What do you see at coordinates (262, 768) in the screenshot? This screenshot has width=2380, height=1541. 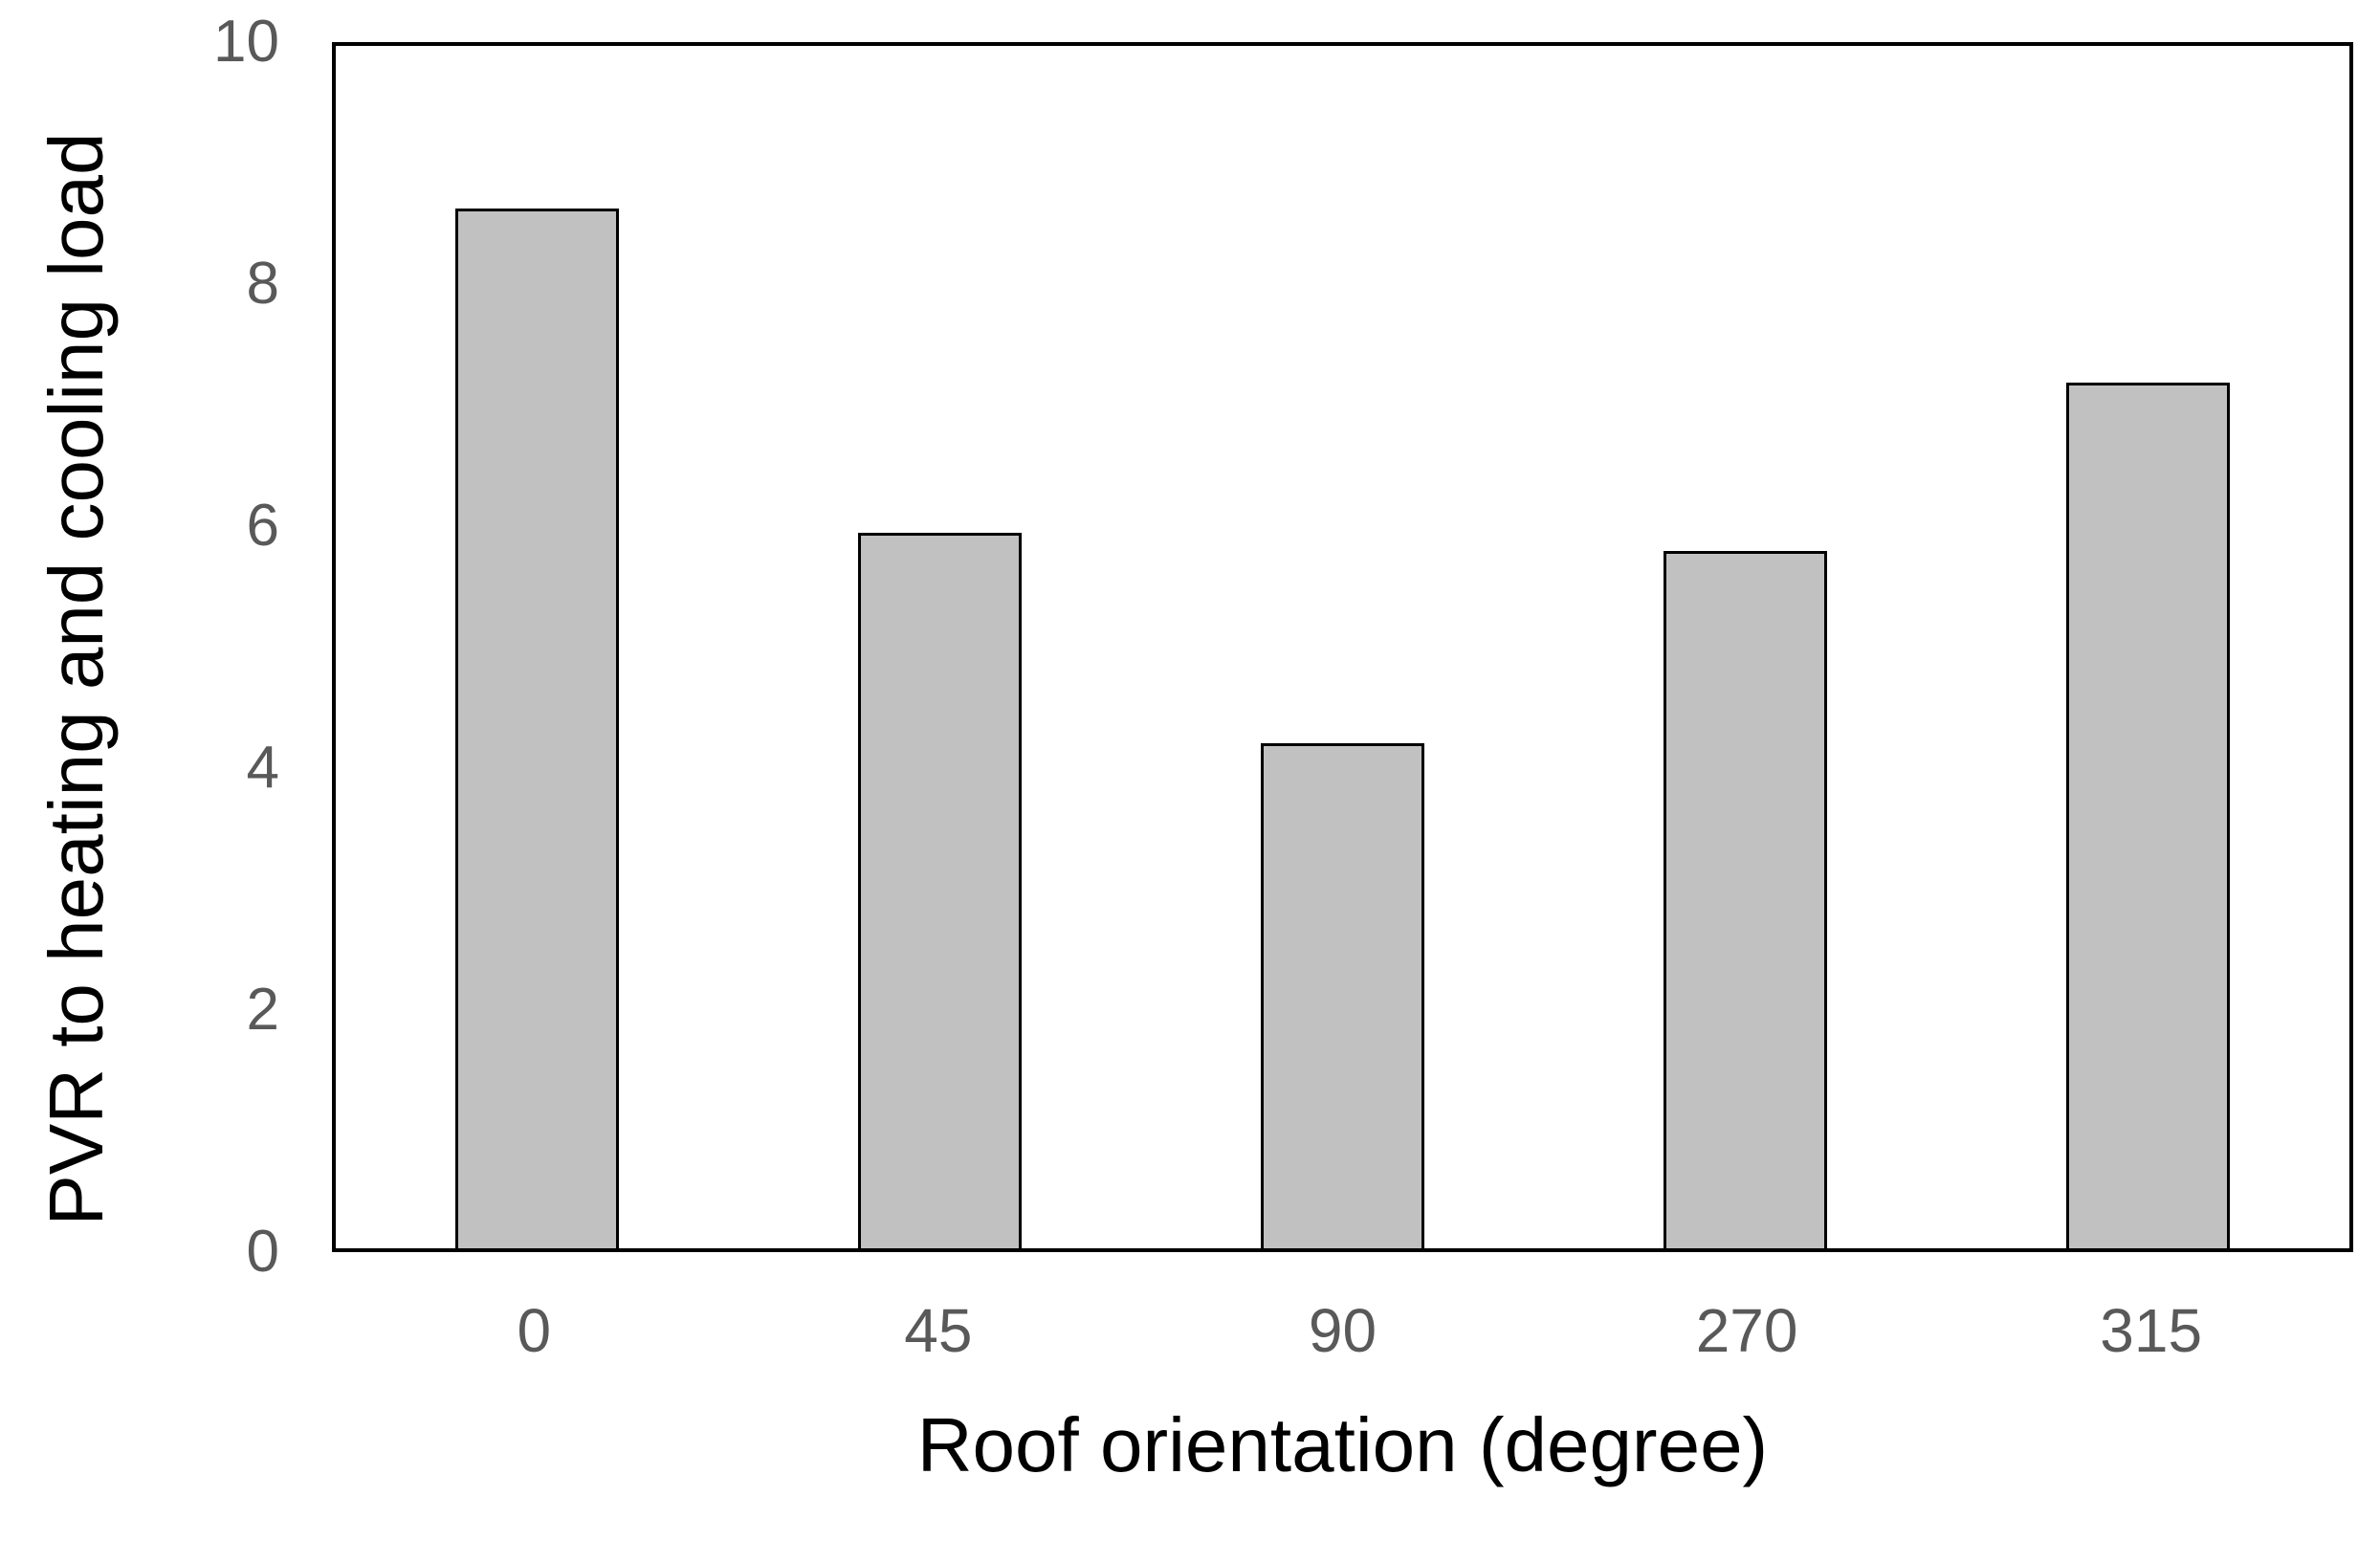 I see `y-tick-label: 4` at bounding box center [262, 768].